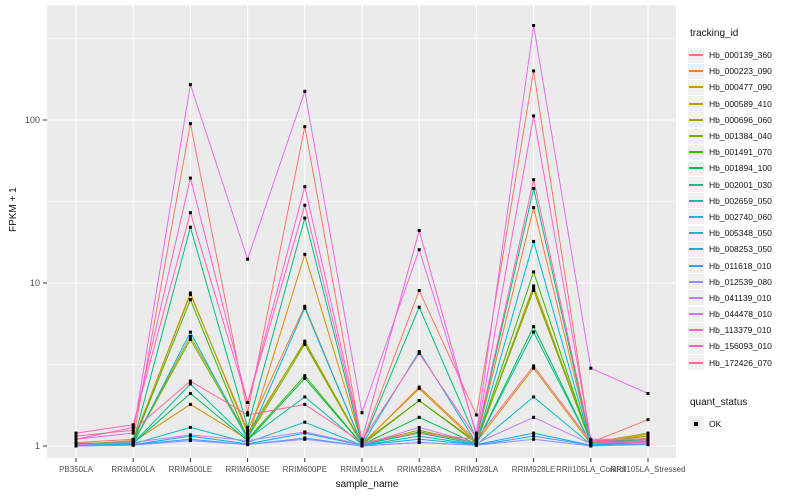  What do you see at coordinates (13, 209) in the screenshot?
I see `y-axis-title: FPKM + 1` at bounding box center [13, 209].